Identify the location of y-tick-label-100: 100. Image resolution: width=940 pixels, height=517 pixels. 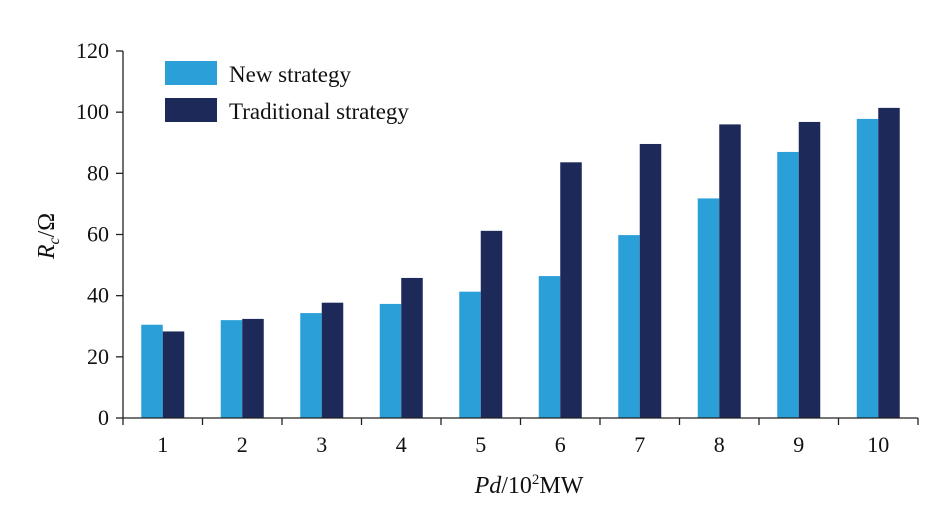
(92, 111).